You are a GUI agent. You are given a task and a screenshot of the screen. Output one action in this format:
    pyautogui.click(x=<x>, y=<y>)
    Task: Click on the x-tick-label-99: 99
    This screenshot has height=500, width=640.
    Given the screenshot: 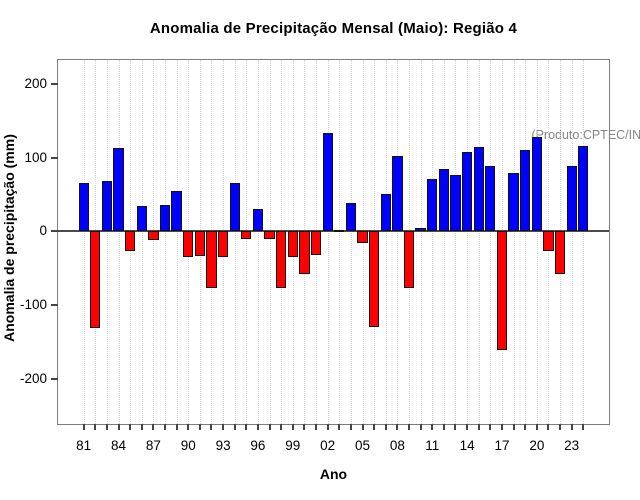 What is the action you would take?
    pyautogui.click(x=293, y=445)
    